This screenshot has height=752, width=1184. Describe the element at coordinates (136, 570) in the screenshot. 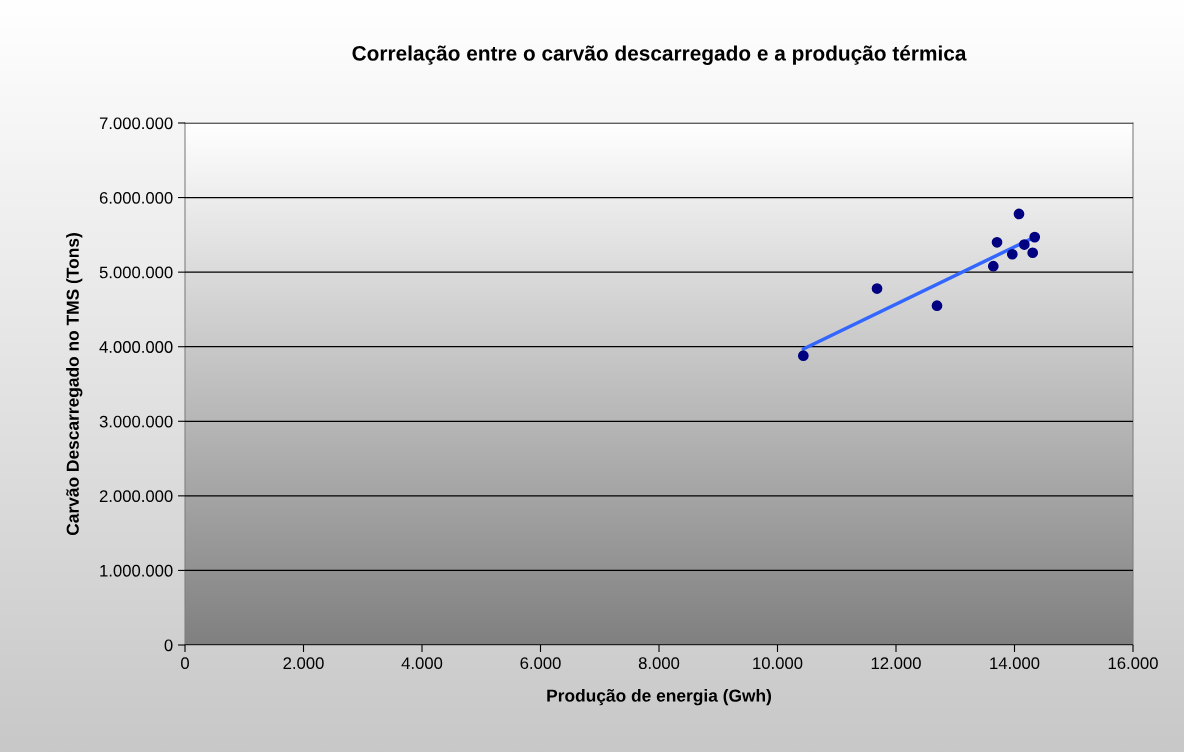

I see `y-tick-label: 1.000.000` at that location.